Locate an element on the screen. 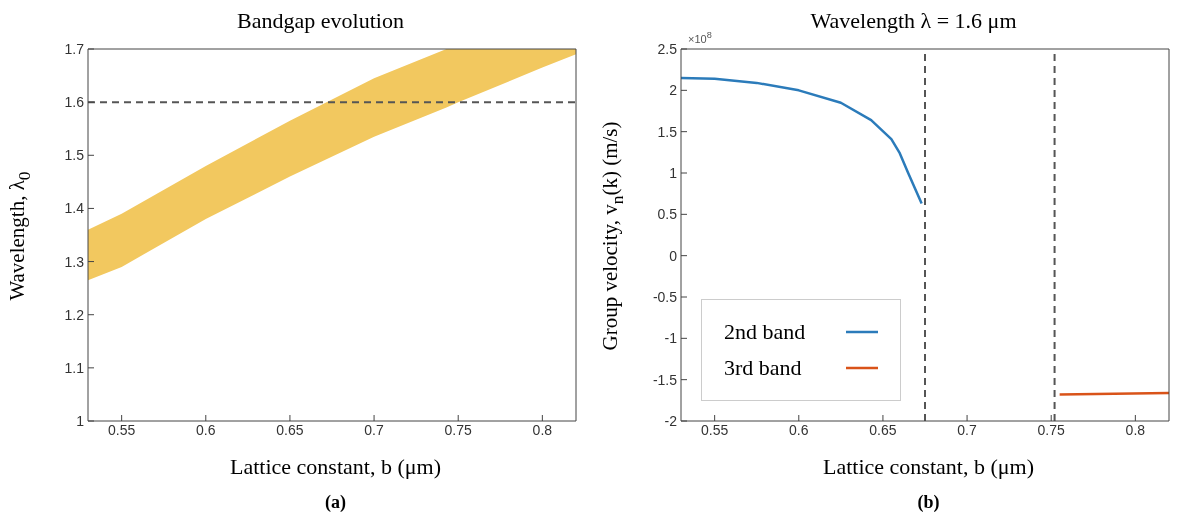  y-tick-label: 0 is located at coordinates (673, 255).